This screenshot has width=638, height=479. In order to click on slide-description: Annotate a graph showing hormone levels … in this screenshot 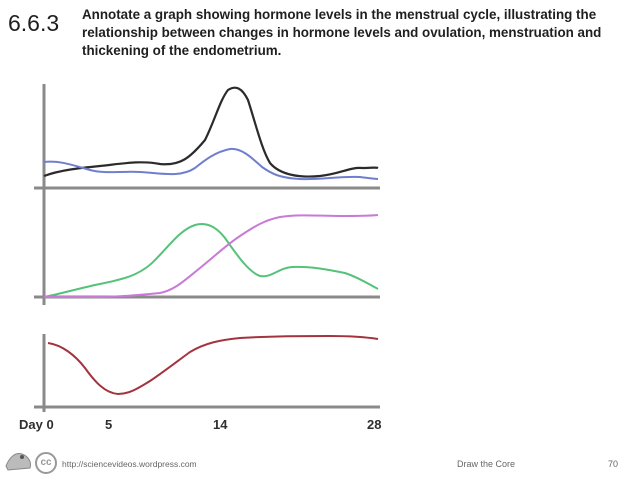, I will do `click(342, 32)`.